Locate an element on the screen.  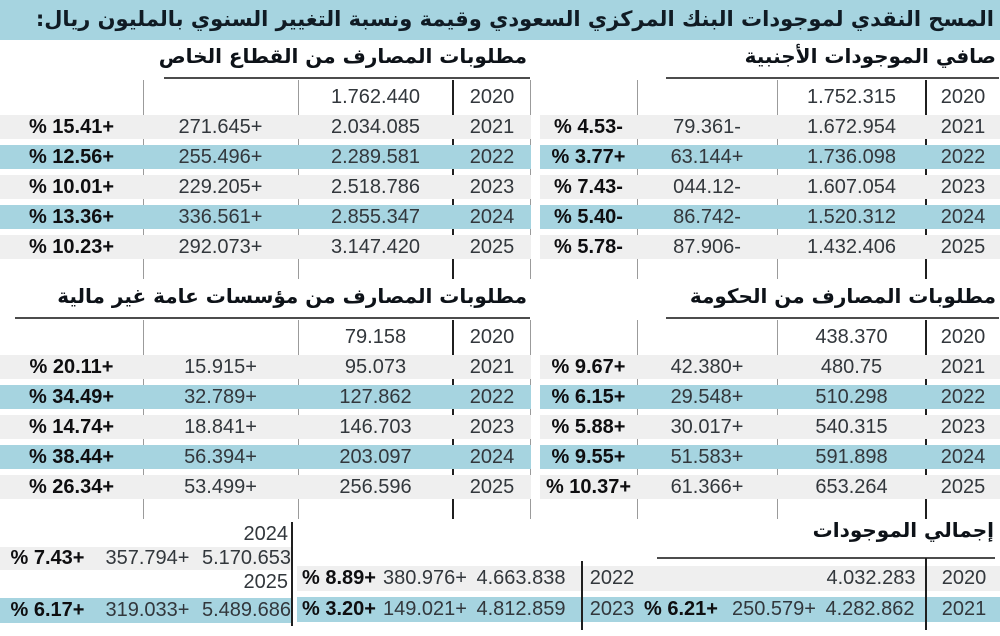
table-row: % 38.44+ 56.394+ 203.097 2024 is located at coordinates (265, 457).